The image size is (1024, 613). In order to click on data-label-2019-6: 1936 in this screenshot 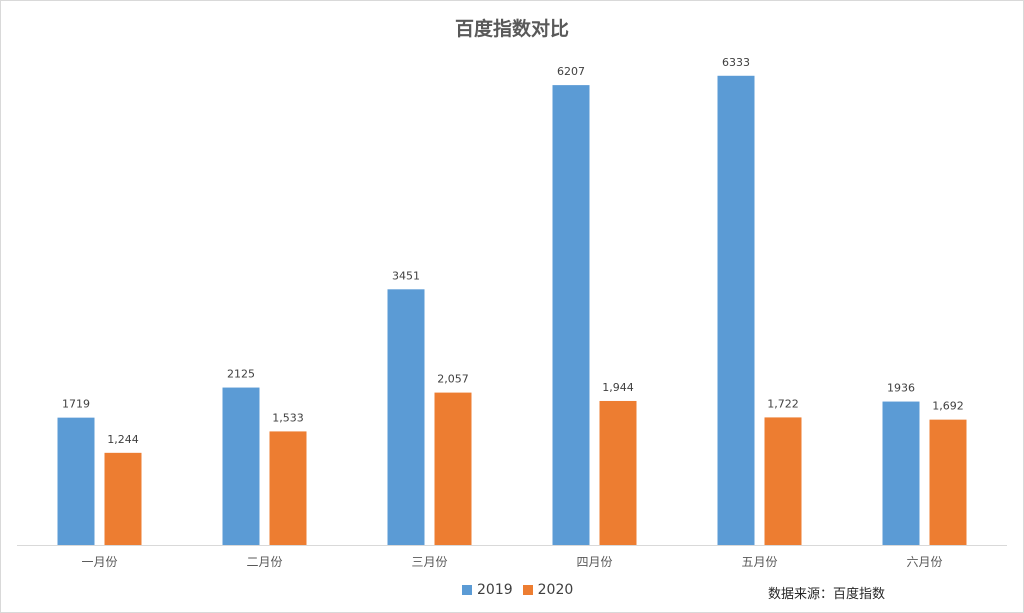, I will do `click(901, 388)`.